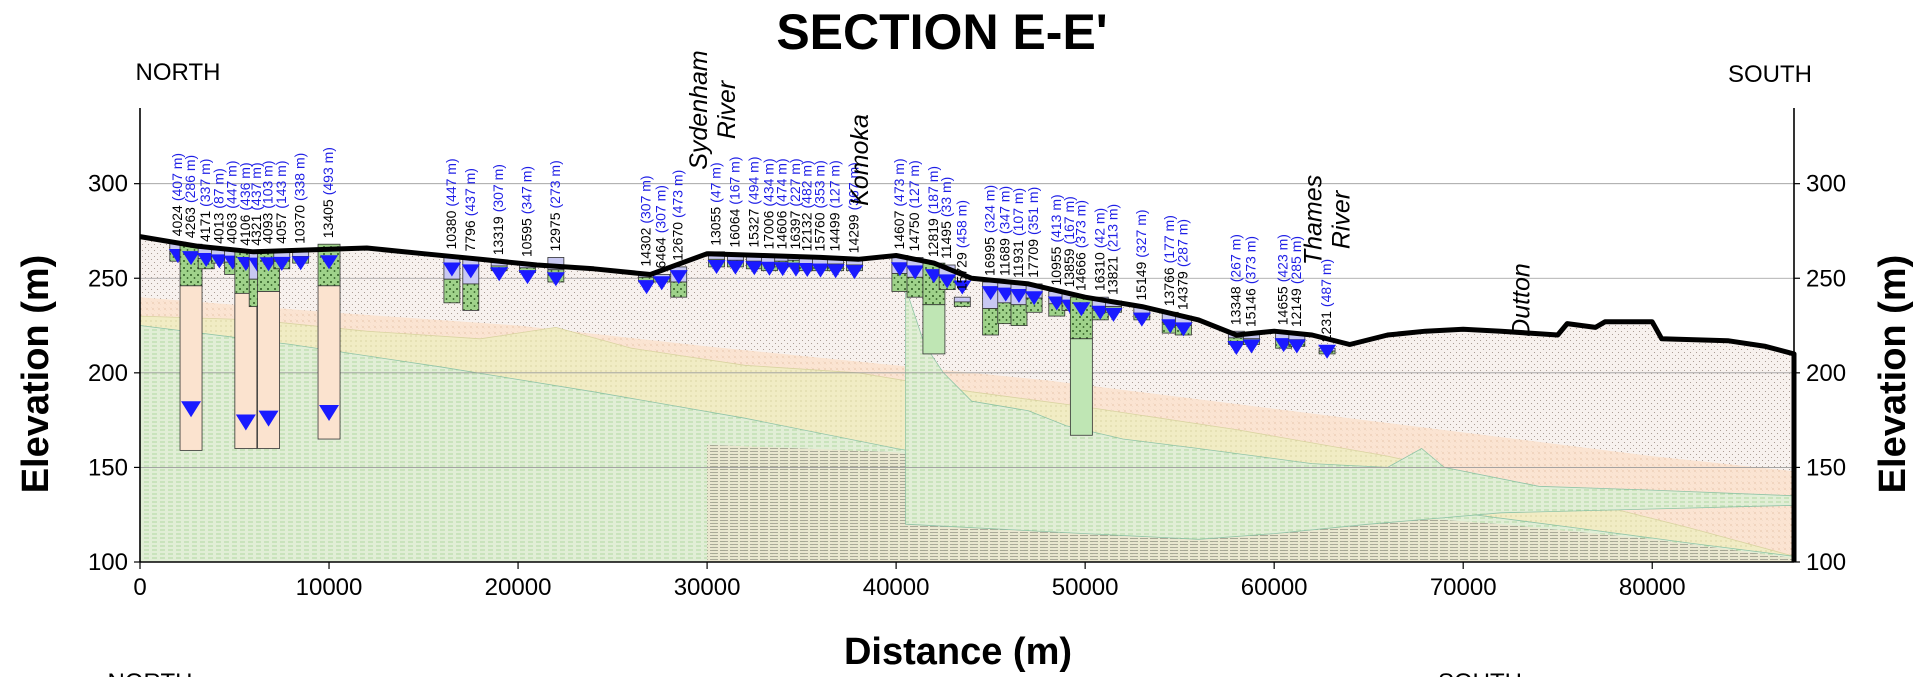  What do you see at coordinates (205, 183) in the screenshot?
I see `well-distance-label: (337 m)` at bounding box center [205, 183].